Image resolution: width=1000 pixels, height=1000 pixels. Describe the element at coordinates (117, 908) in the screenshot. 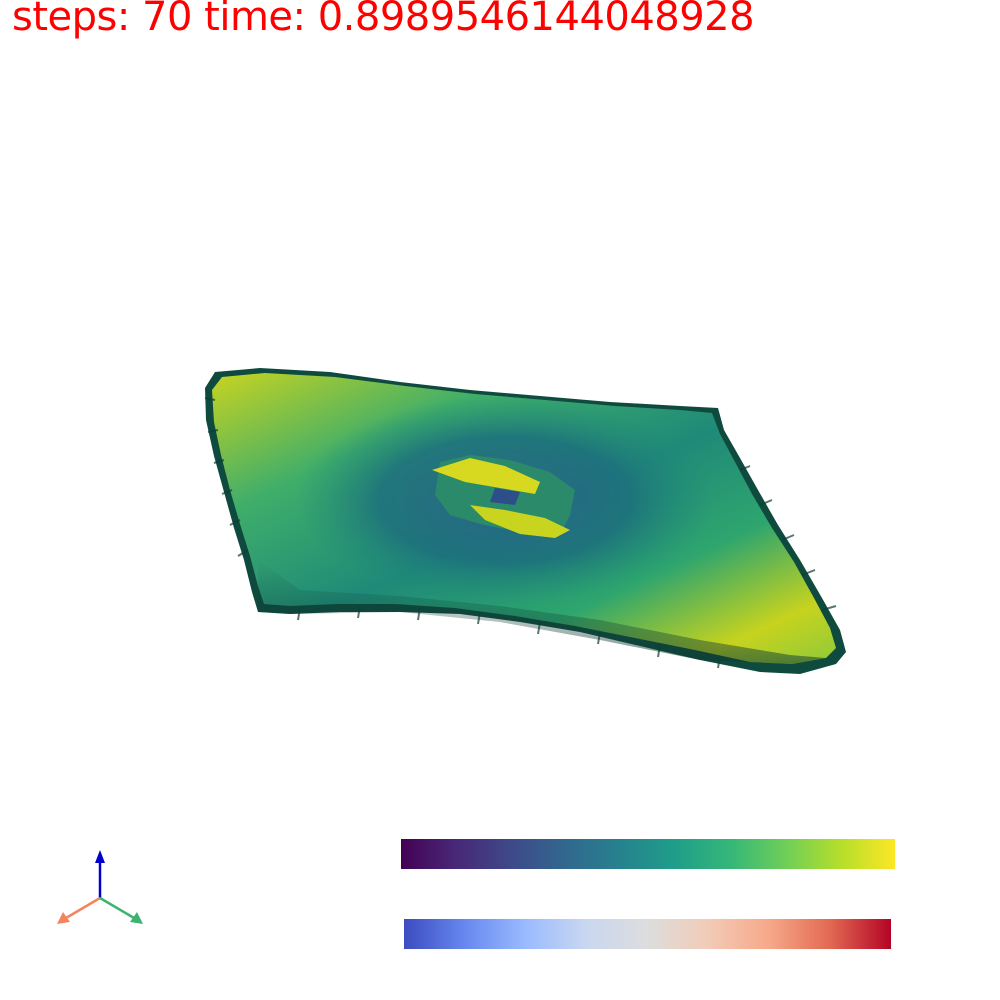

I see `axis-y-line` at that location.